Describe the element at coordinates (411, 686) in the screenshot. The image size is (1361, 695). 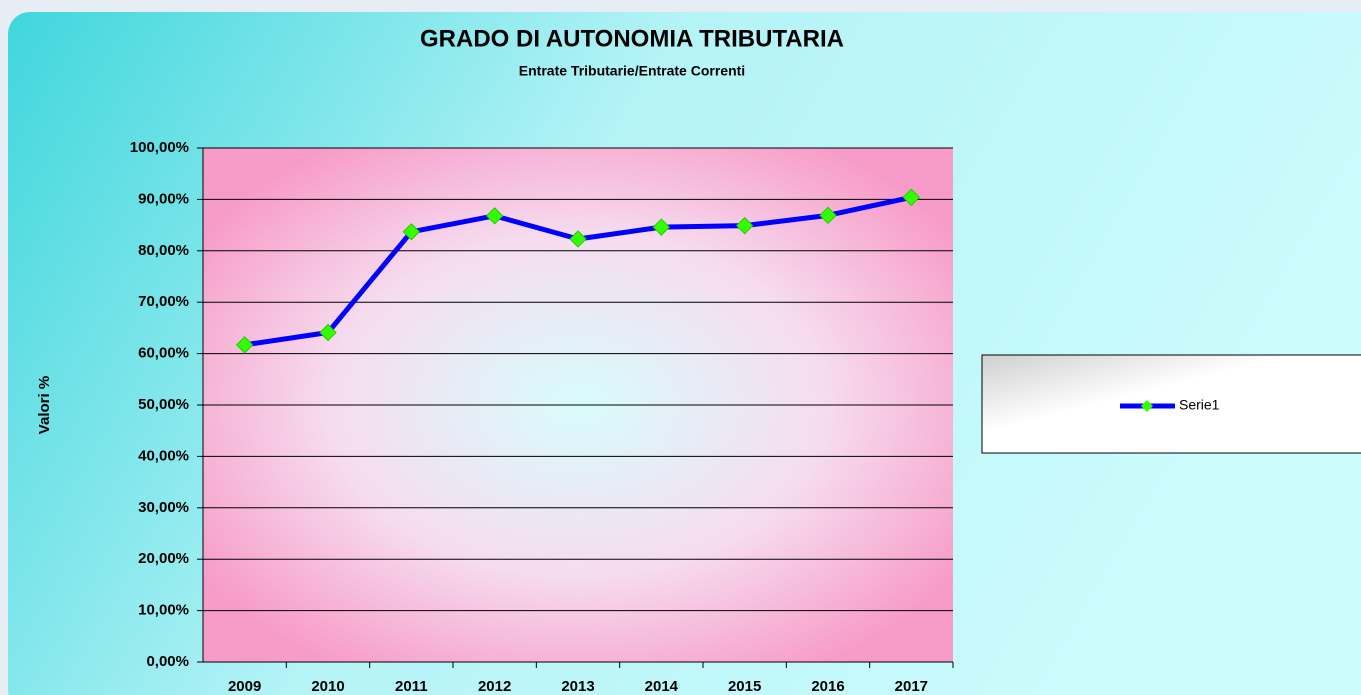
I see `x-tick-label: 2011` at that location.